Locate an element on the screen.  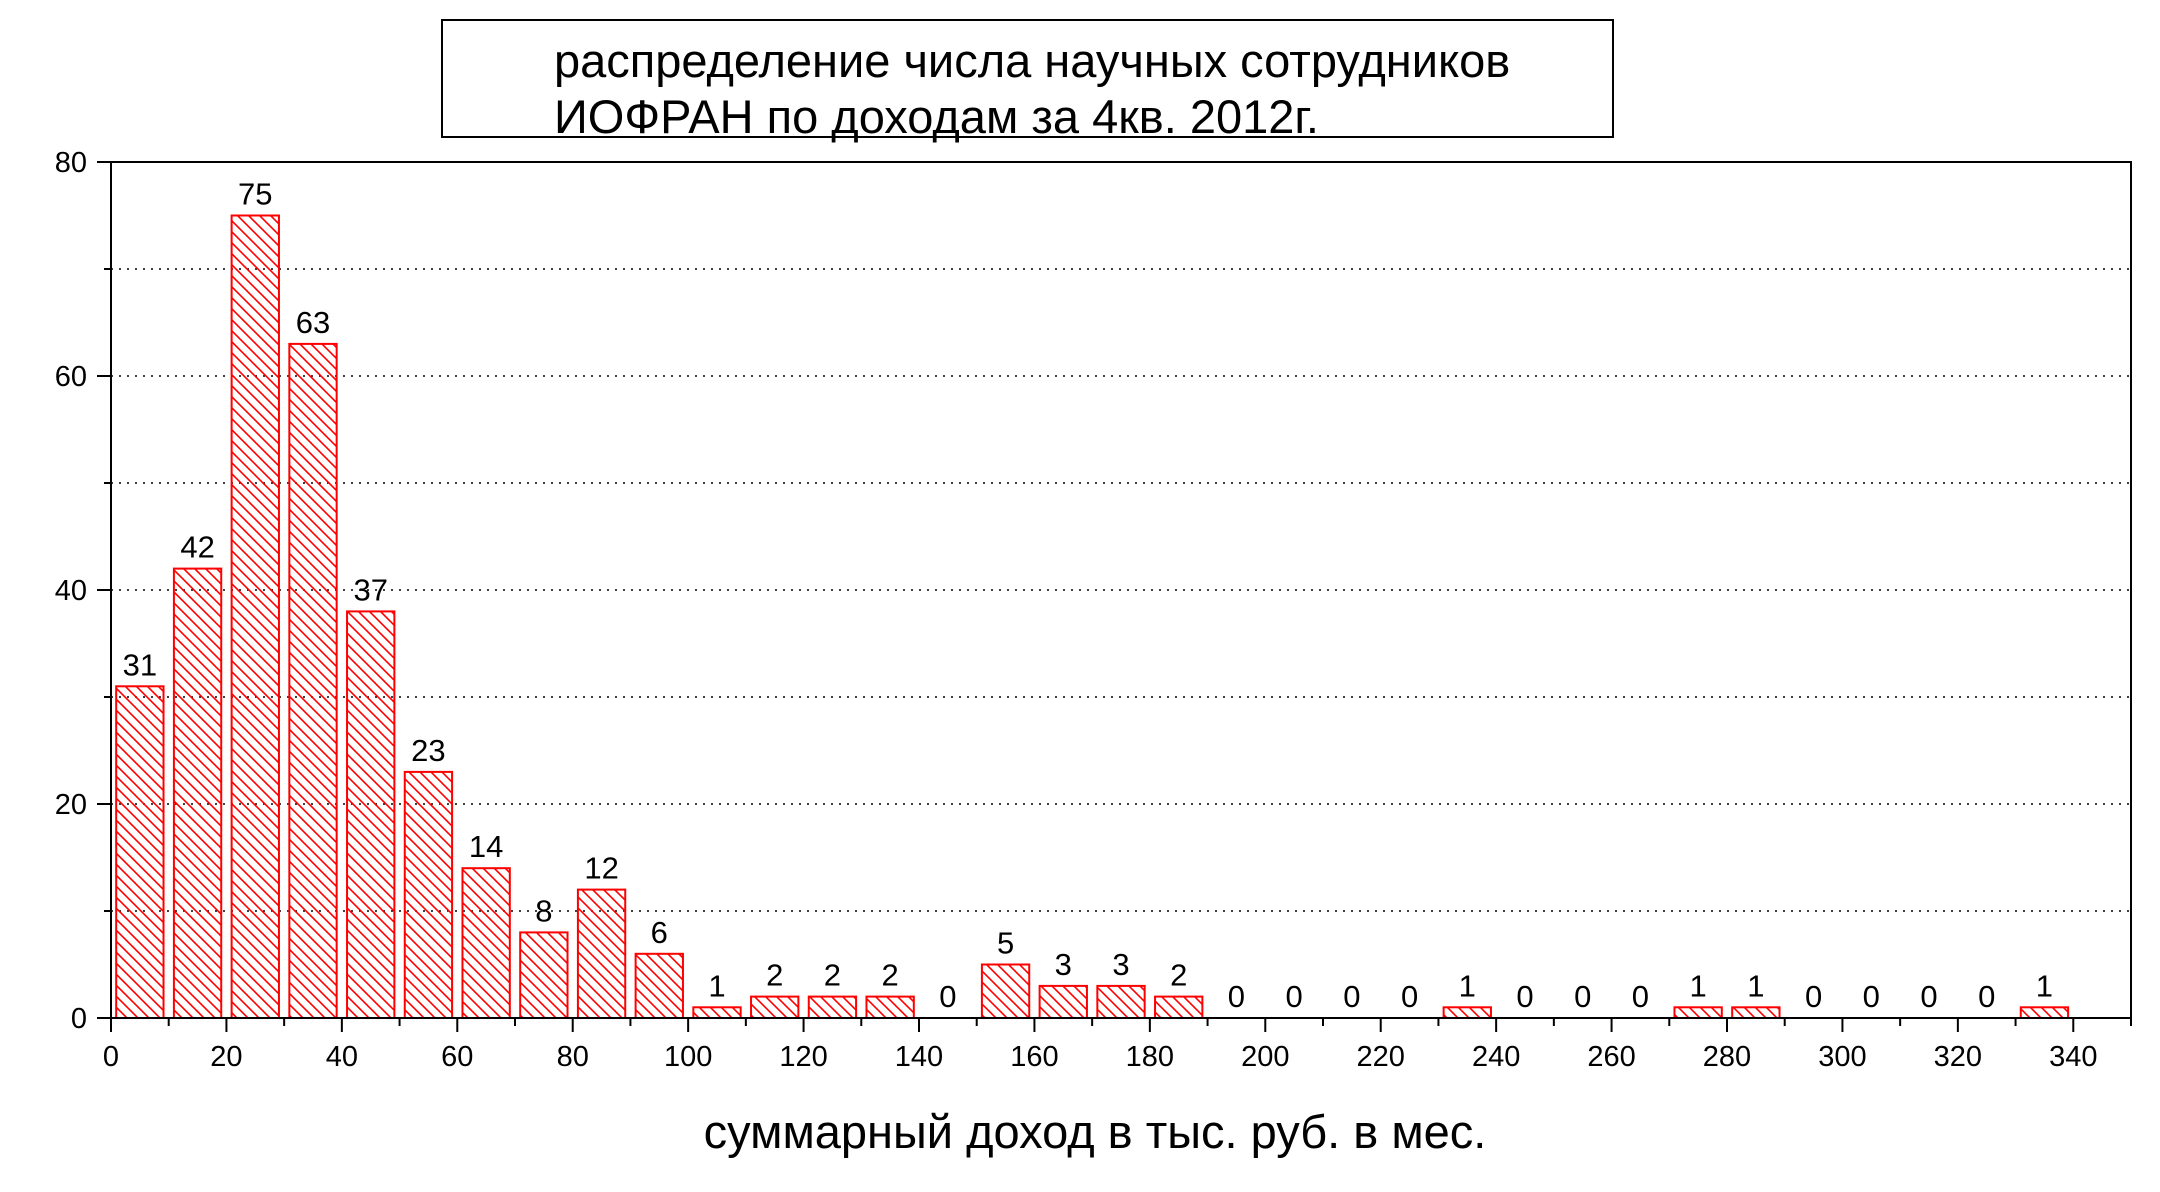
y-tick-label-40: 40 is located at coordinates (71, 591).